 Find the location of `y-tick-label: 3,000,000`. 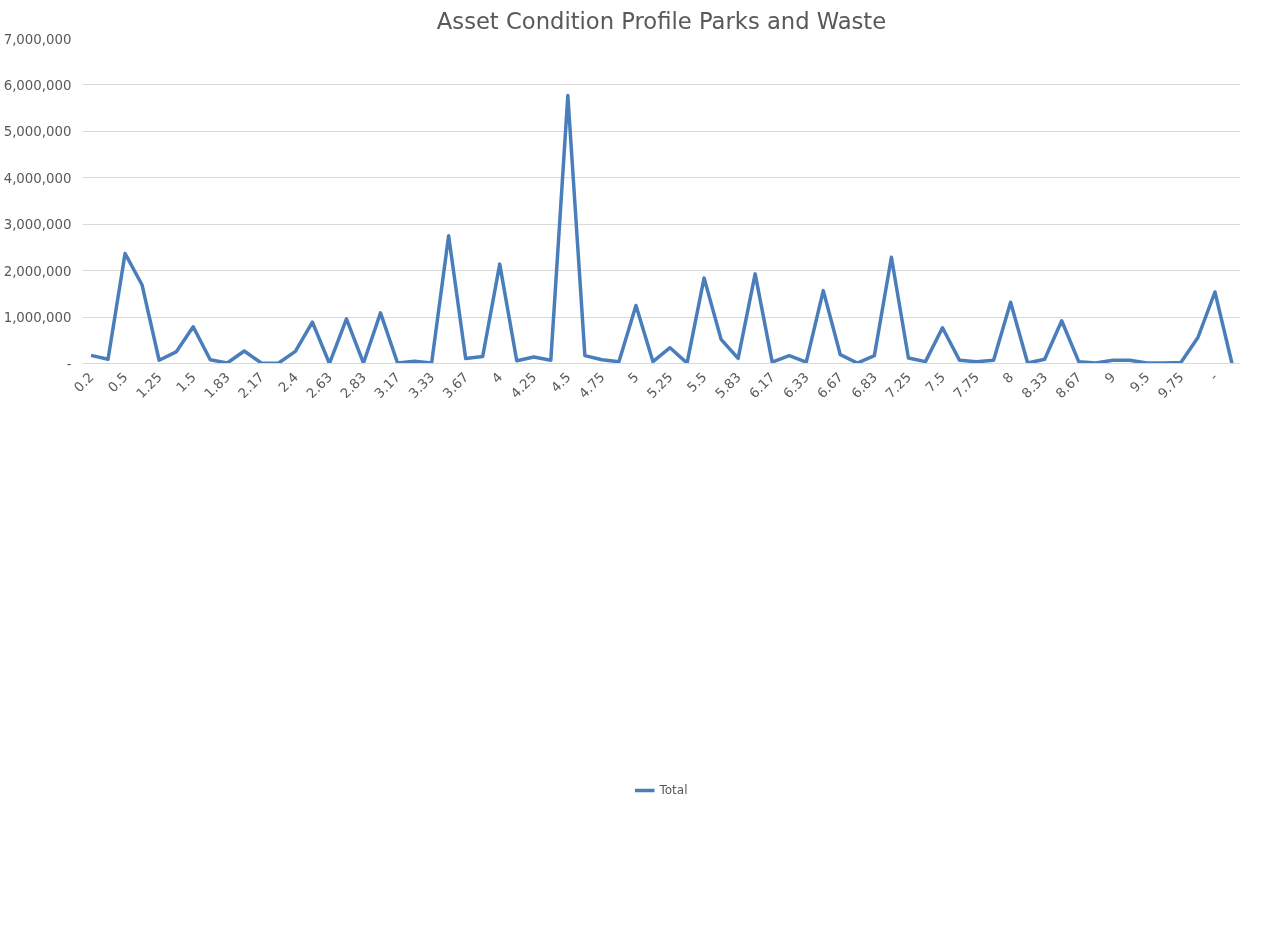

y-tick-label: 3,000,000 is located at coordinates (37, 225).